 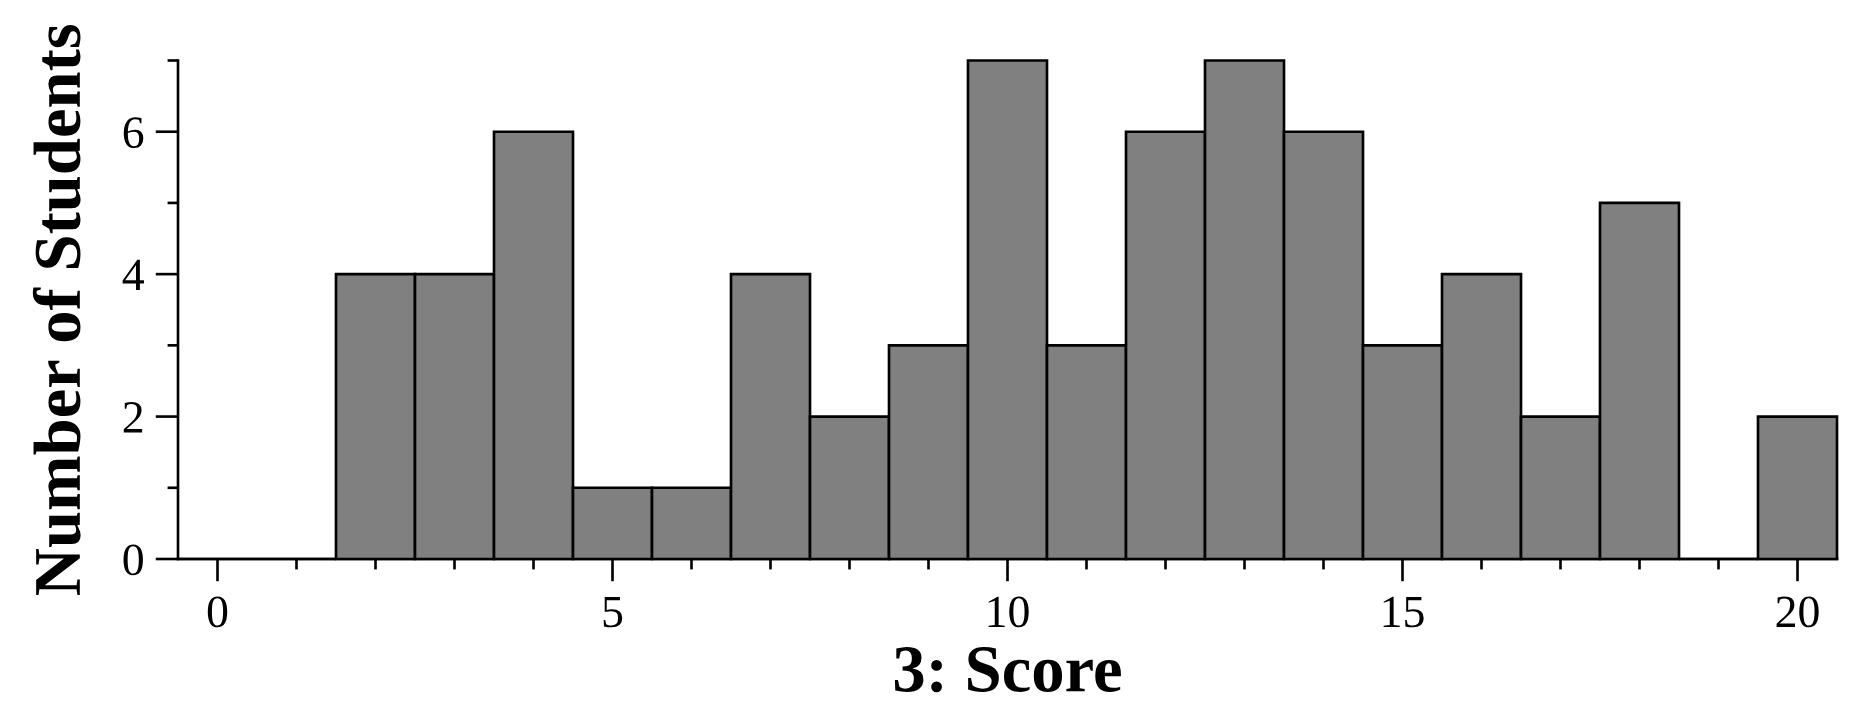 What do you see at coordinates (1797, 612) in the screenshot?
I see `x-tick-label: 20` at bounding box center [1797, 612].